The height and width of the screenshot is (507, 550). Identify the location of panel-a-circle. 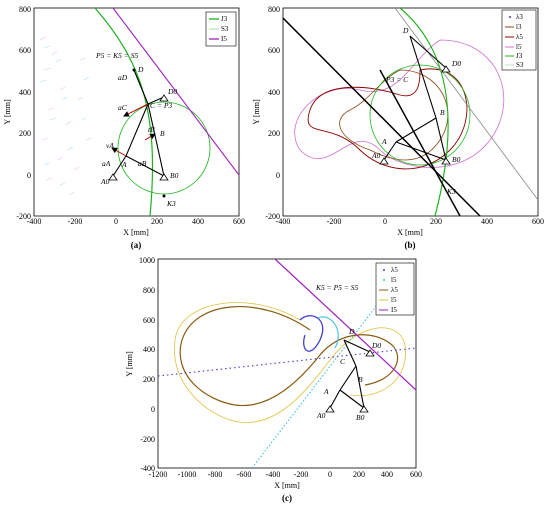
(164, 148).